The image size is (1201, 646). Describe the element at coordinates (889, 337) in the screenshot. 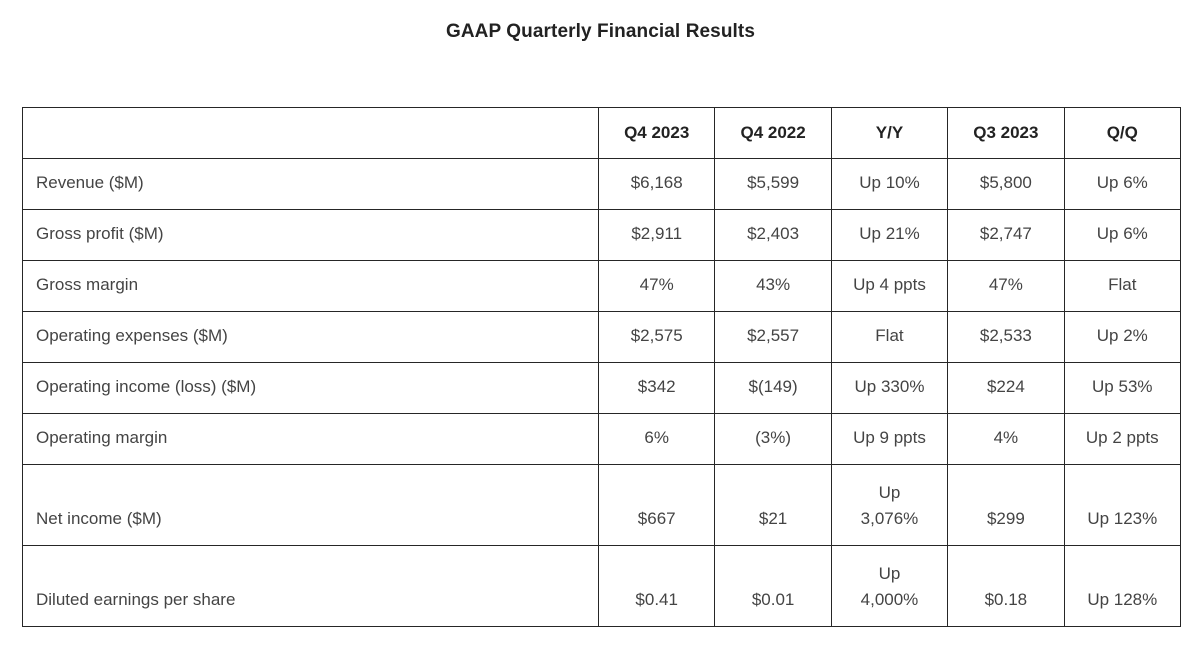

I see `cell-yy: Flat` at that location.